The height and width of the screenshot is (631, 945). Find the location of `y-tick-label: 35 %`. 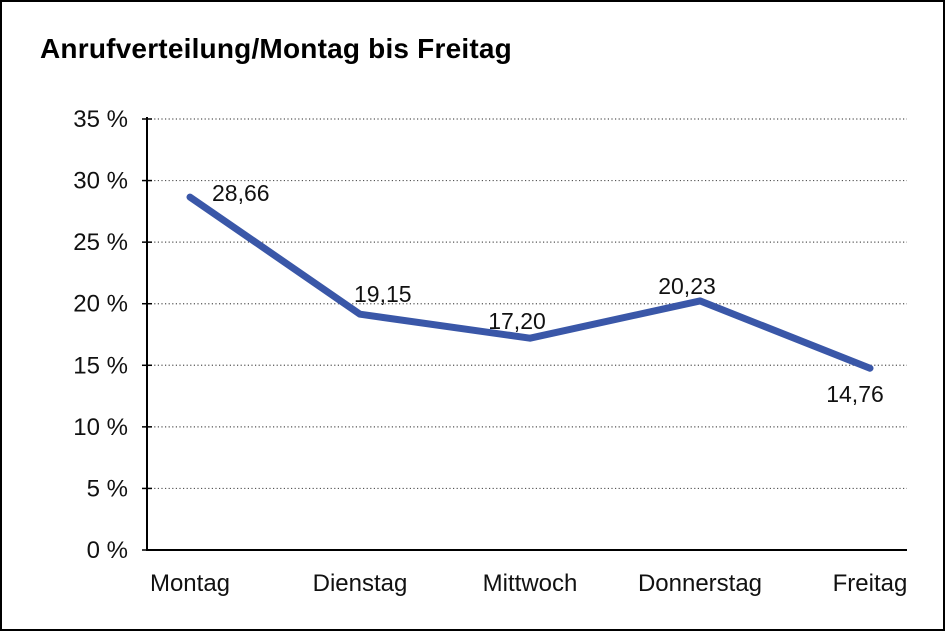

y-tick-label: 35 % is located at coordinates (100, 119).